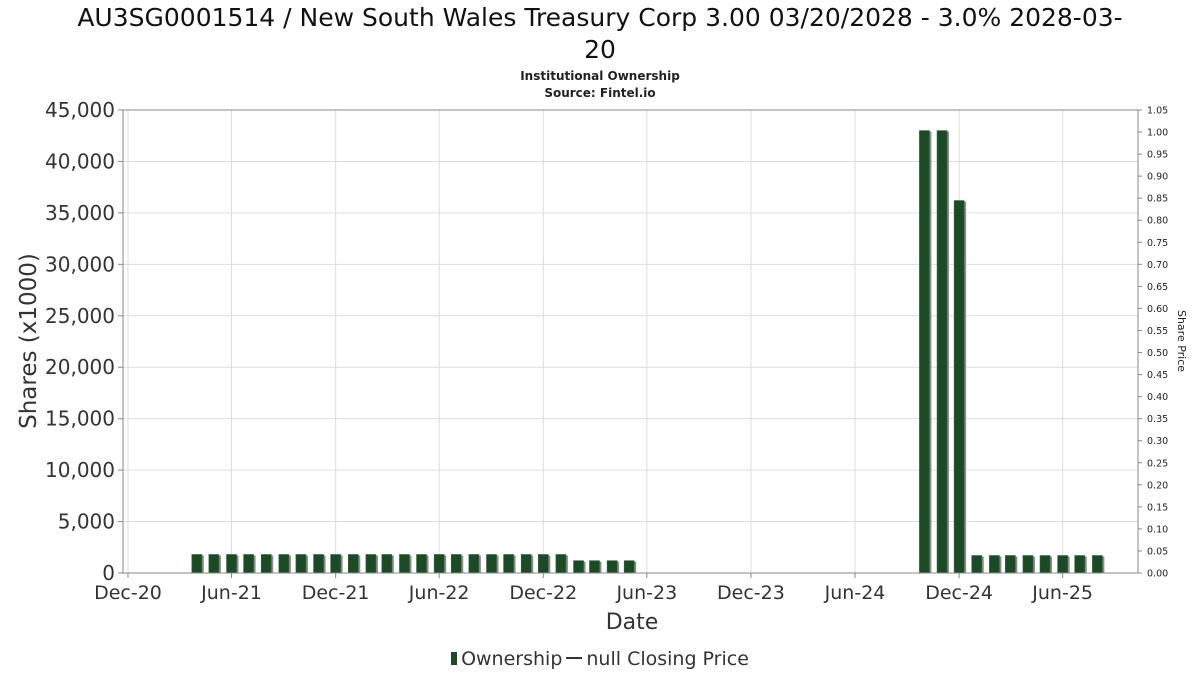 This screenshot has height=675, width=1200. Describe the element at coordinates (1157, 133) in the screenshot. I see `y2-tick-label: 1.00` at that location.